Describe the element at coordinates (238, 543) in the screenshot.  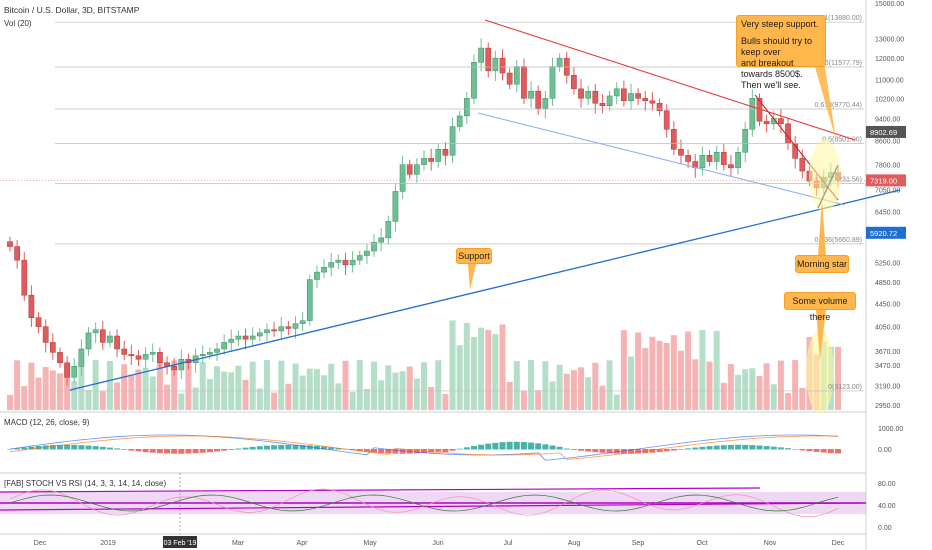
I see `x-tick-label: Mar` at that location.